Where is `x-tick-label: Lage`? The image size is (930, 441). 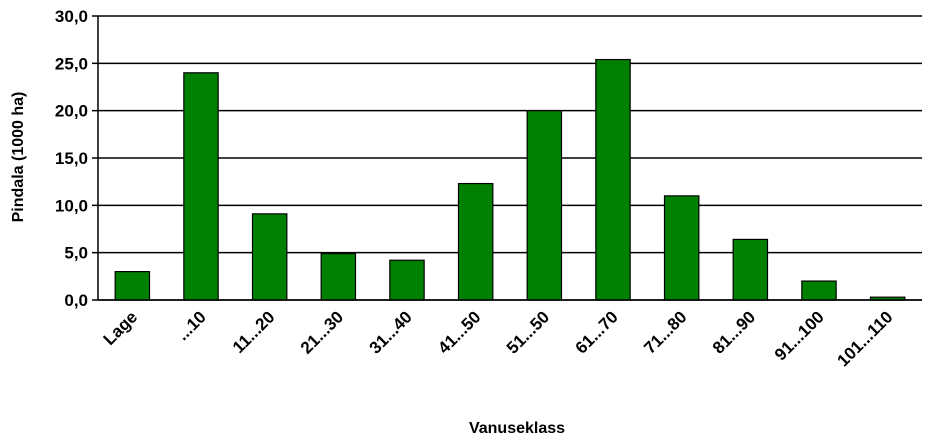
x-tick-label: Lage is located at coordinates (120, 327).